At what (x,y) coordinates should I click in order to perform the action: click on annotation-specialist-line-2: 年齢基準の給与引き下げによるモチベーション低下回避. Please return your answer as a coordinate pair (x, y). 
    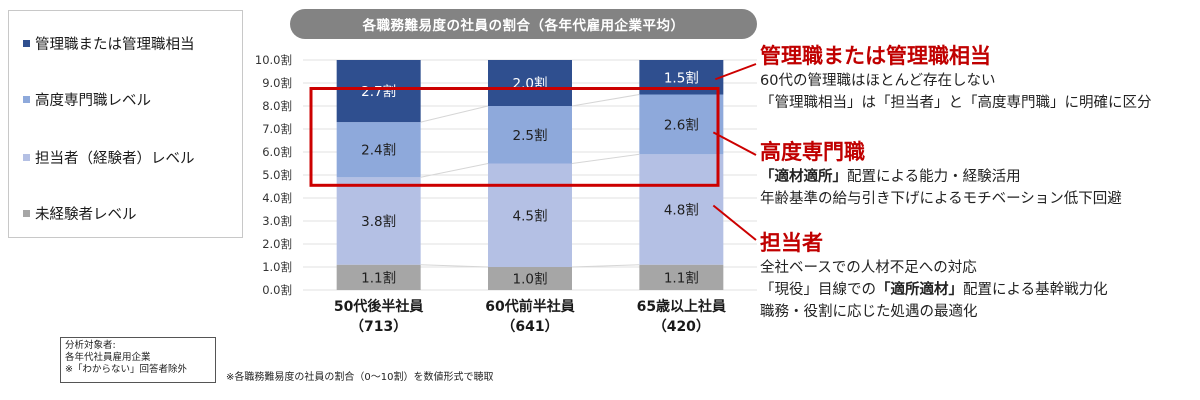
    Looking at the image, I should click on (941, 199).